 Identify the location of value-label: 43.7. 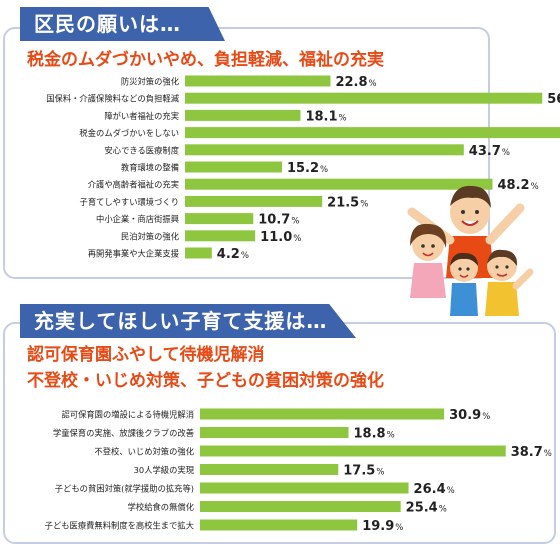
(485, 151).